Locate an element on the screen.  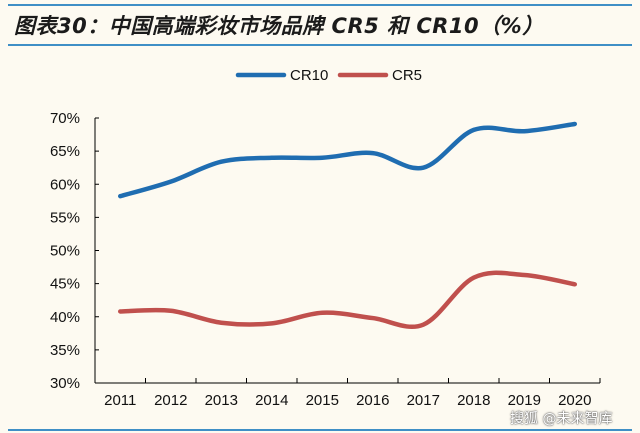
watermark: 搜狐 @未来智库 is located at coordinates (561, 419).